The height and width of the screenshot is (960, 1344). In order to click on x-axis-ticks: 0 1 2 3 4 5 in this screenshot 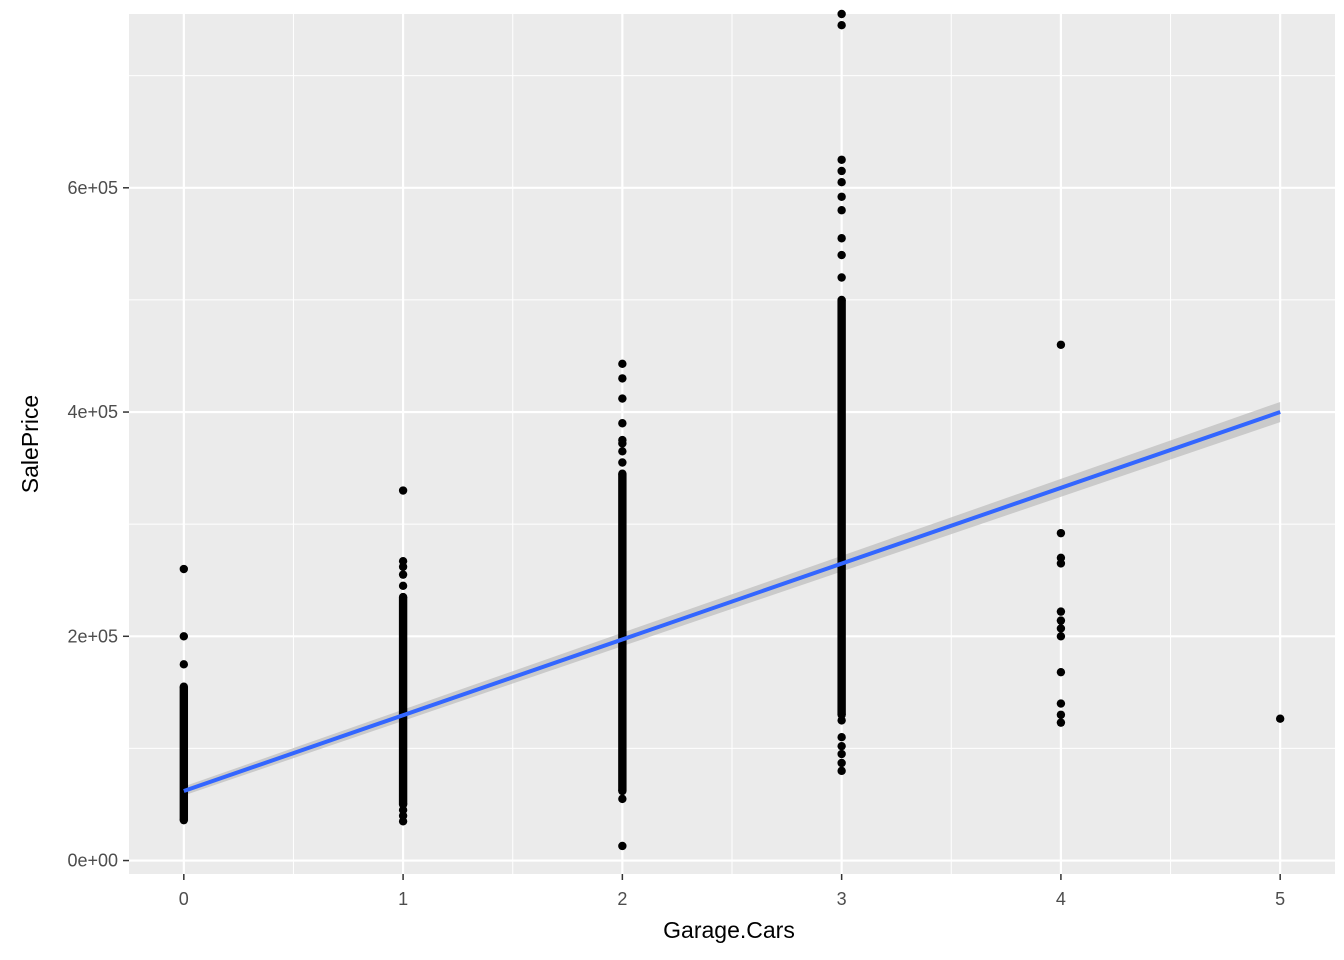, I will do `click(732, 891)`.